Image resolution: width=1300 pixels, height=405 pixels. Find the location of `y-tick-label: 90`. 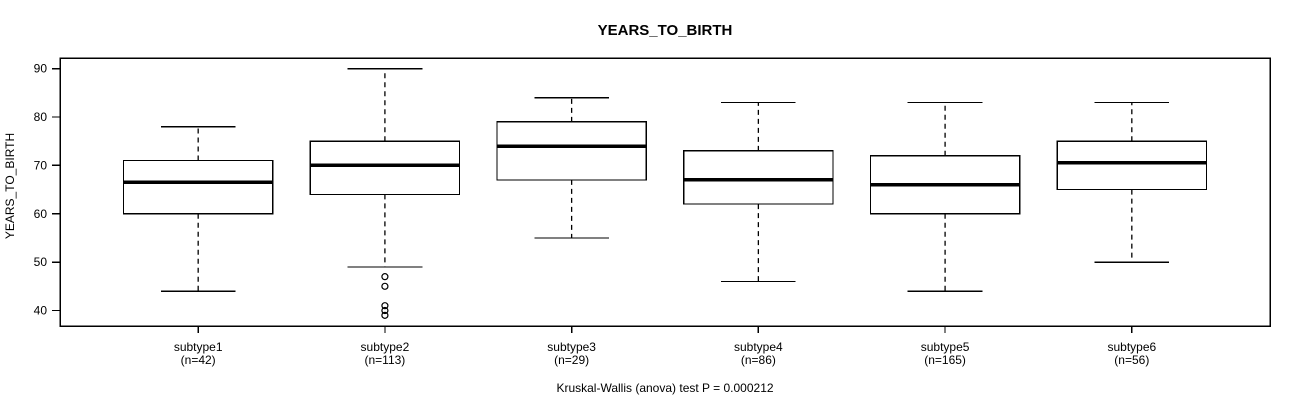

y-tick-label: 90 is located at coordinates (41, 69).